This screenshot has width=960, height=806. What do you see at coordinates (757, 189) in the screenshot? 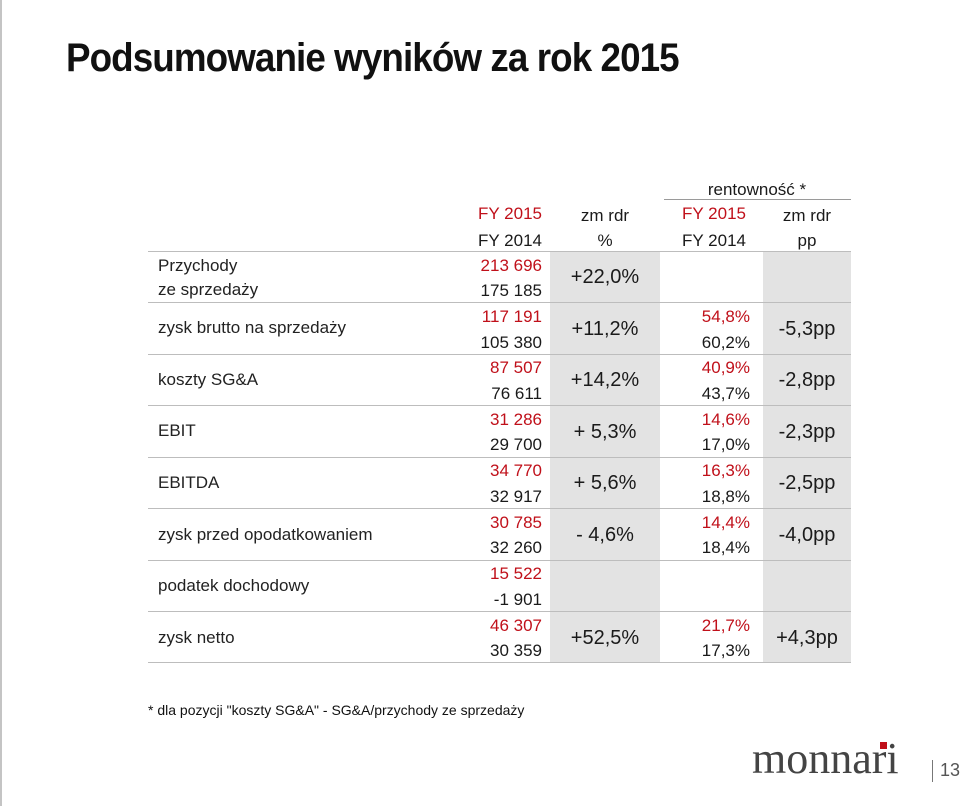
I see `header-rentownosc: rentowność *` at bounding box center [757, 189].